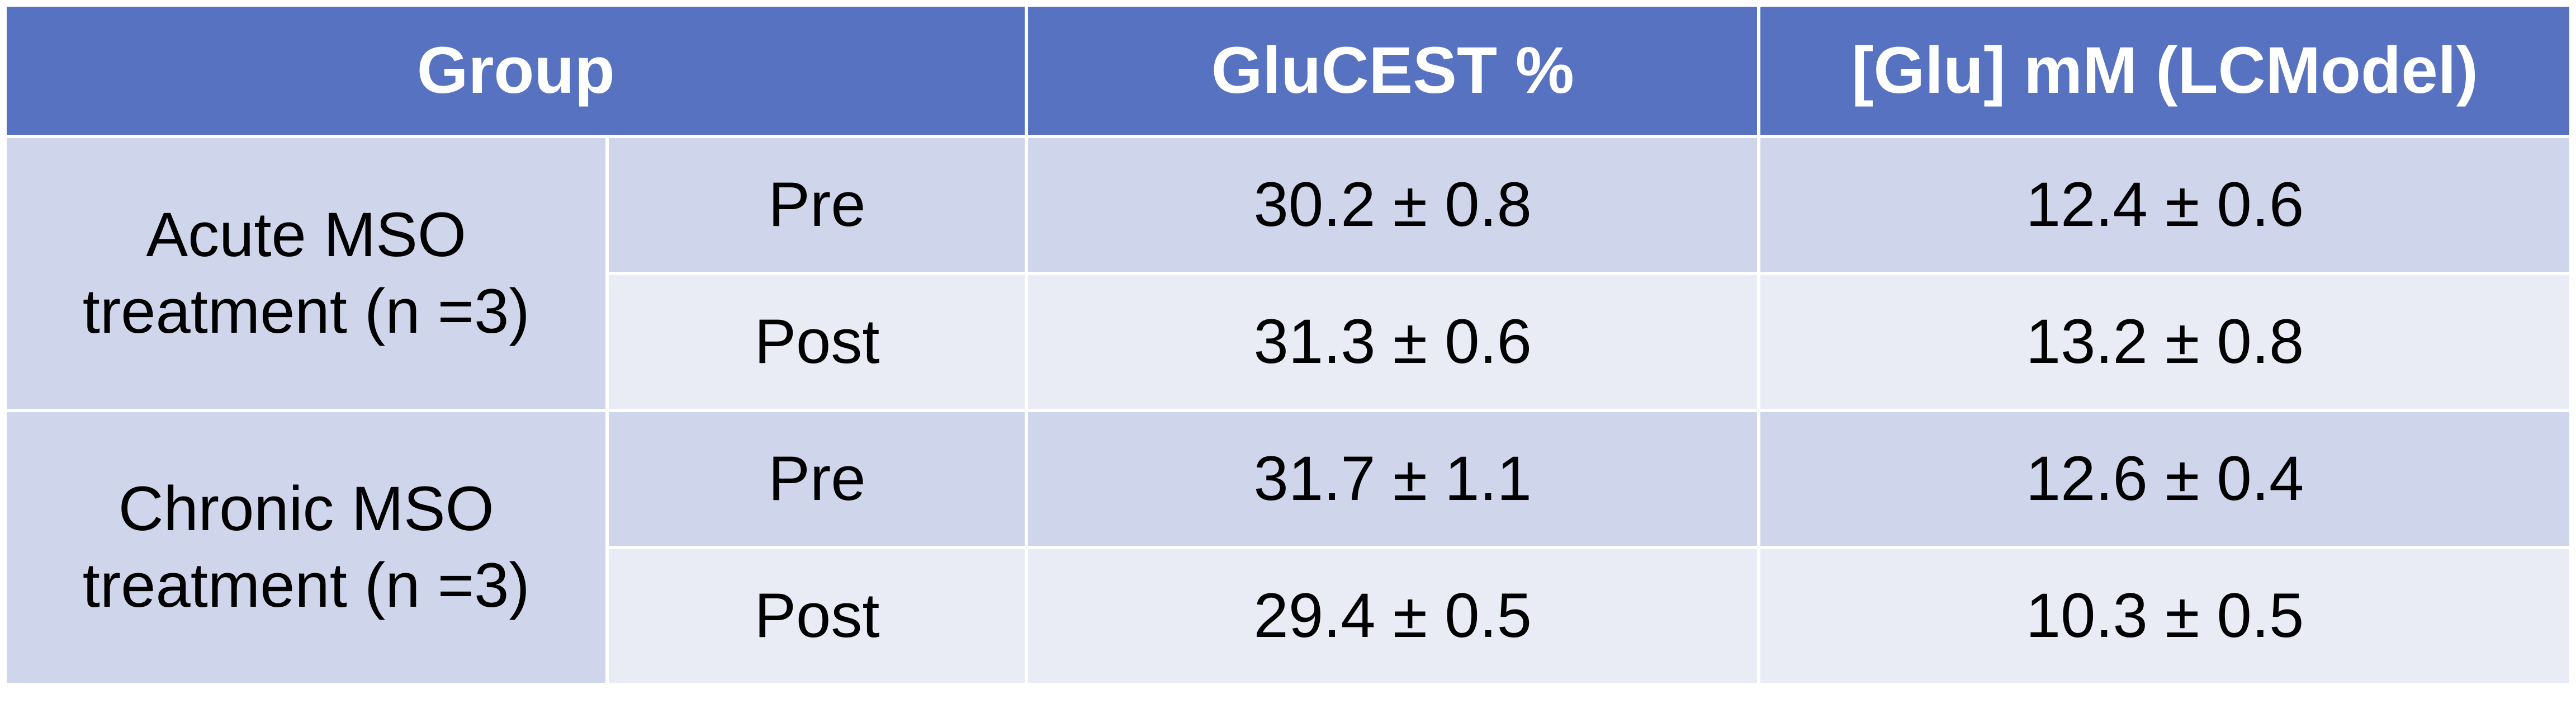 Image resolution: width=2576 pixels, height=713 pixels. What do you see at coordinates (1393, 479) in the screenshot?
I see `value-cell: 31.7 ± 1.1` at bounding box center [1393, 479].